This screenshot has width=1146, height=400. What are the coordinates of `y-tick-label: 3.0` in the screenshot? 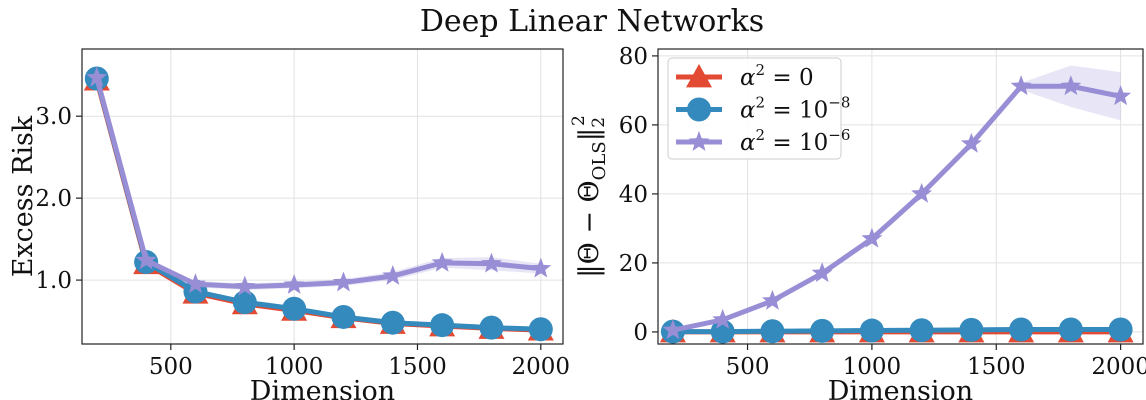 It's located at (53, 117).